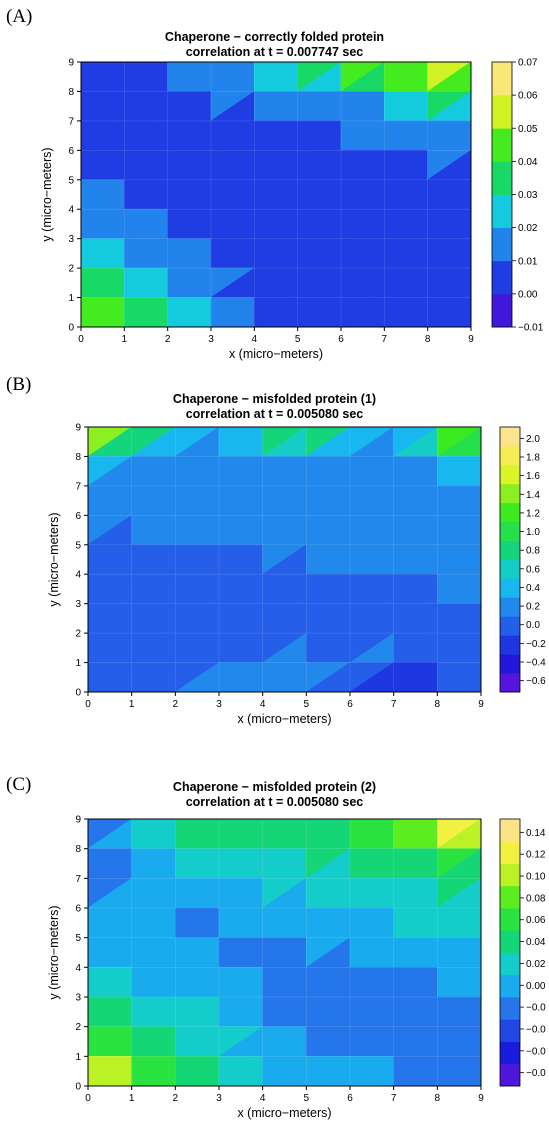 This screenshot has height=1122, width=549. Describe the element at coordinates (19, 16) in the screenshot. I see `panel-label: (A)` at that location.